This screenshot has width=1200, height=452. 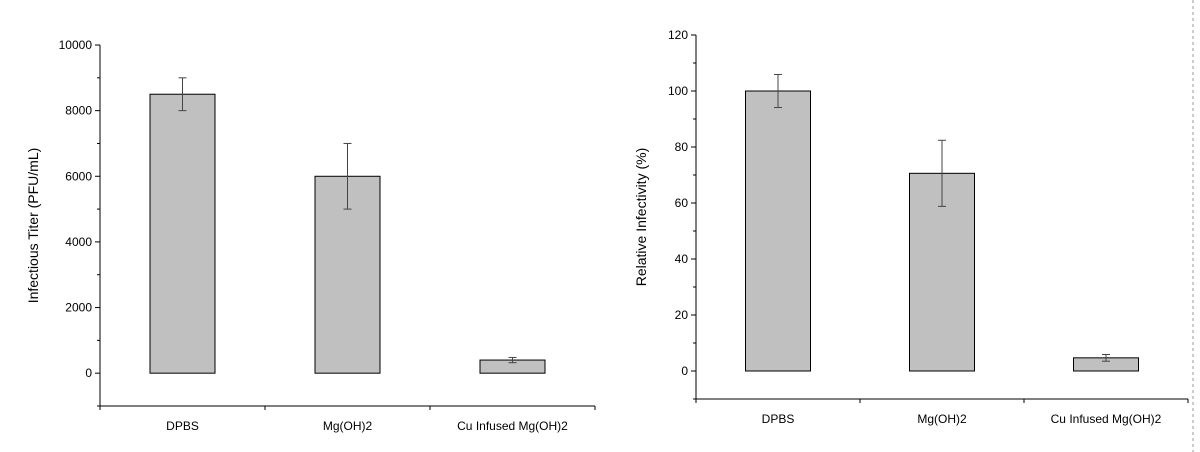 What do you see at coordinates (78, 176) in the screenshot?
I see `y-tick-label: 6000` at bounding box center [78, 176].